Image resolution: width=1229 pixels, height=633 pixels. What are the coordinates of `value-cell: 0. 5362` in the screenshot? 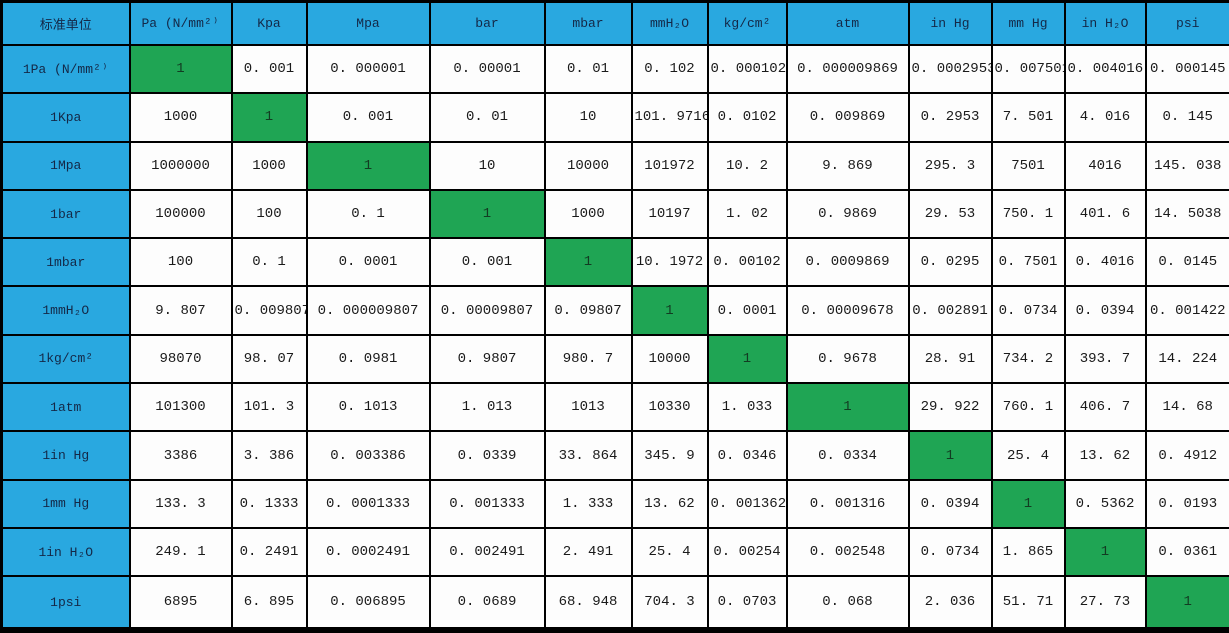 It's located at (1105, 503).